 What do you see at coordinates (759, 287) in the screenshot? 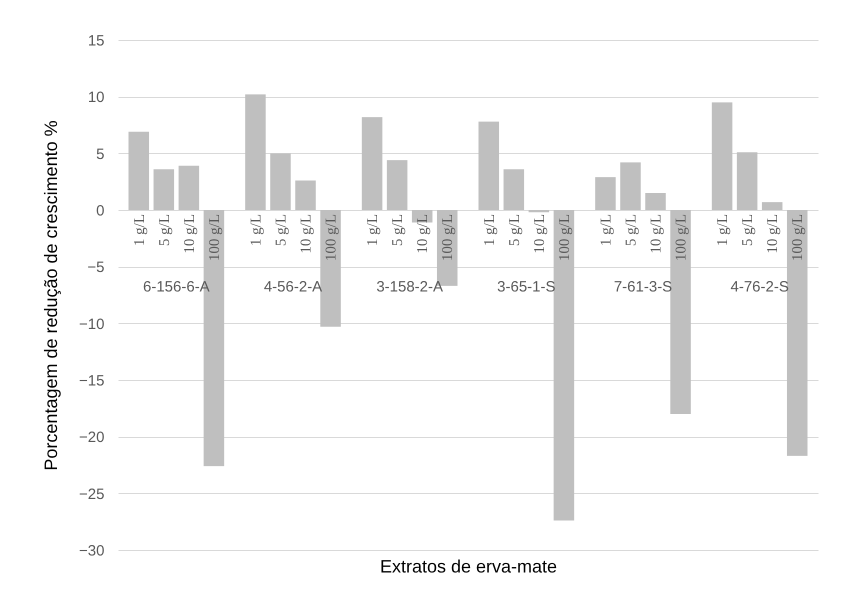
I see `x-tick-label: 4-76-2-S` at bounding box center [759, 287].